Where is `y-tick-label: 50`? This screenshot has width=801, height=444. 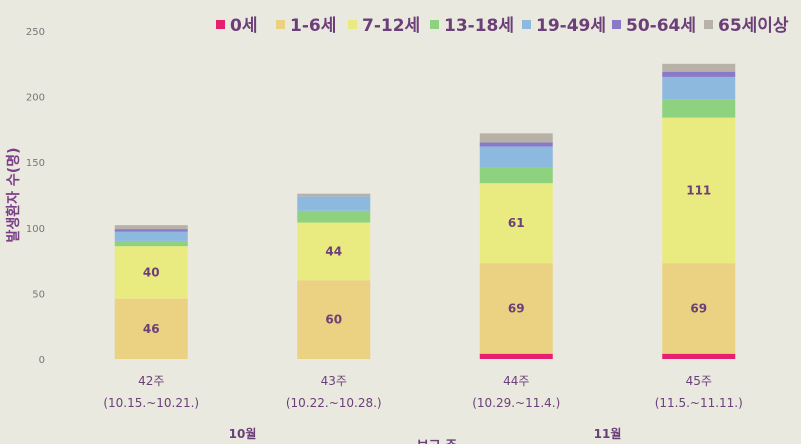
y-tick-label: 50 is located at coordinates (38, 294).